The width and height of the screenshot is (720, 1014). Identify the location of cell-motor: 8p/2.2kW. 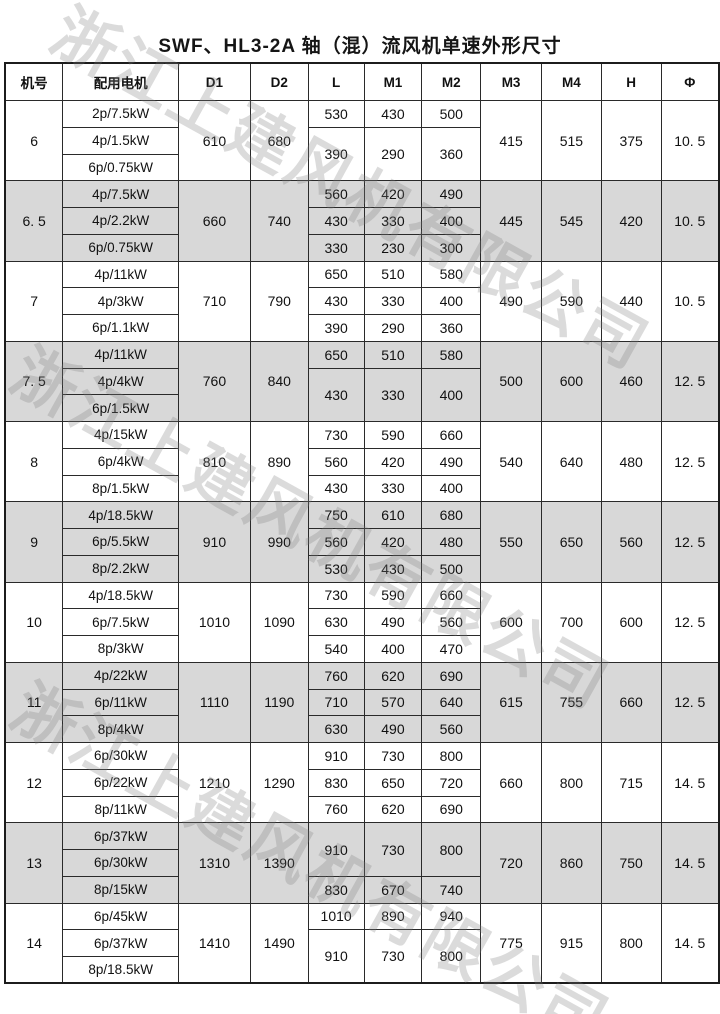
(121, 568).